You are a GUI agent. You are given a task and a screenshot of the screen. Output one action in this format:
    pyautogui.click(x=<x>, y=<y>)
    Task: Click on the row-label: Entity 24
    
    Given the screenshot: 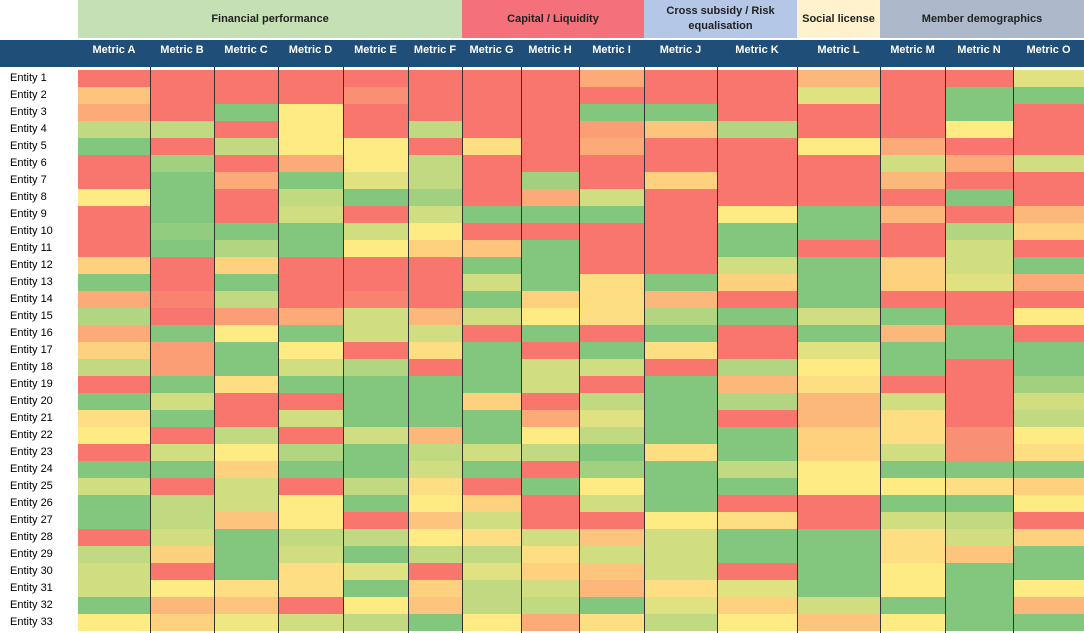 What is the action you would take?
    pyautogui.click(x=31, y=469)
    